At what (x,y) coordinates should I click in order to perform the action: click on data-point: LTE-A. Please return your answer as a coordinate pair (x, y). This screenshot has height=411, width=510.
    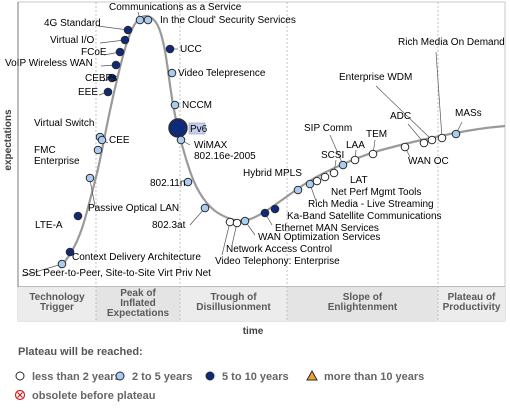
    Looking at the image, I should click on (59, 221).